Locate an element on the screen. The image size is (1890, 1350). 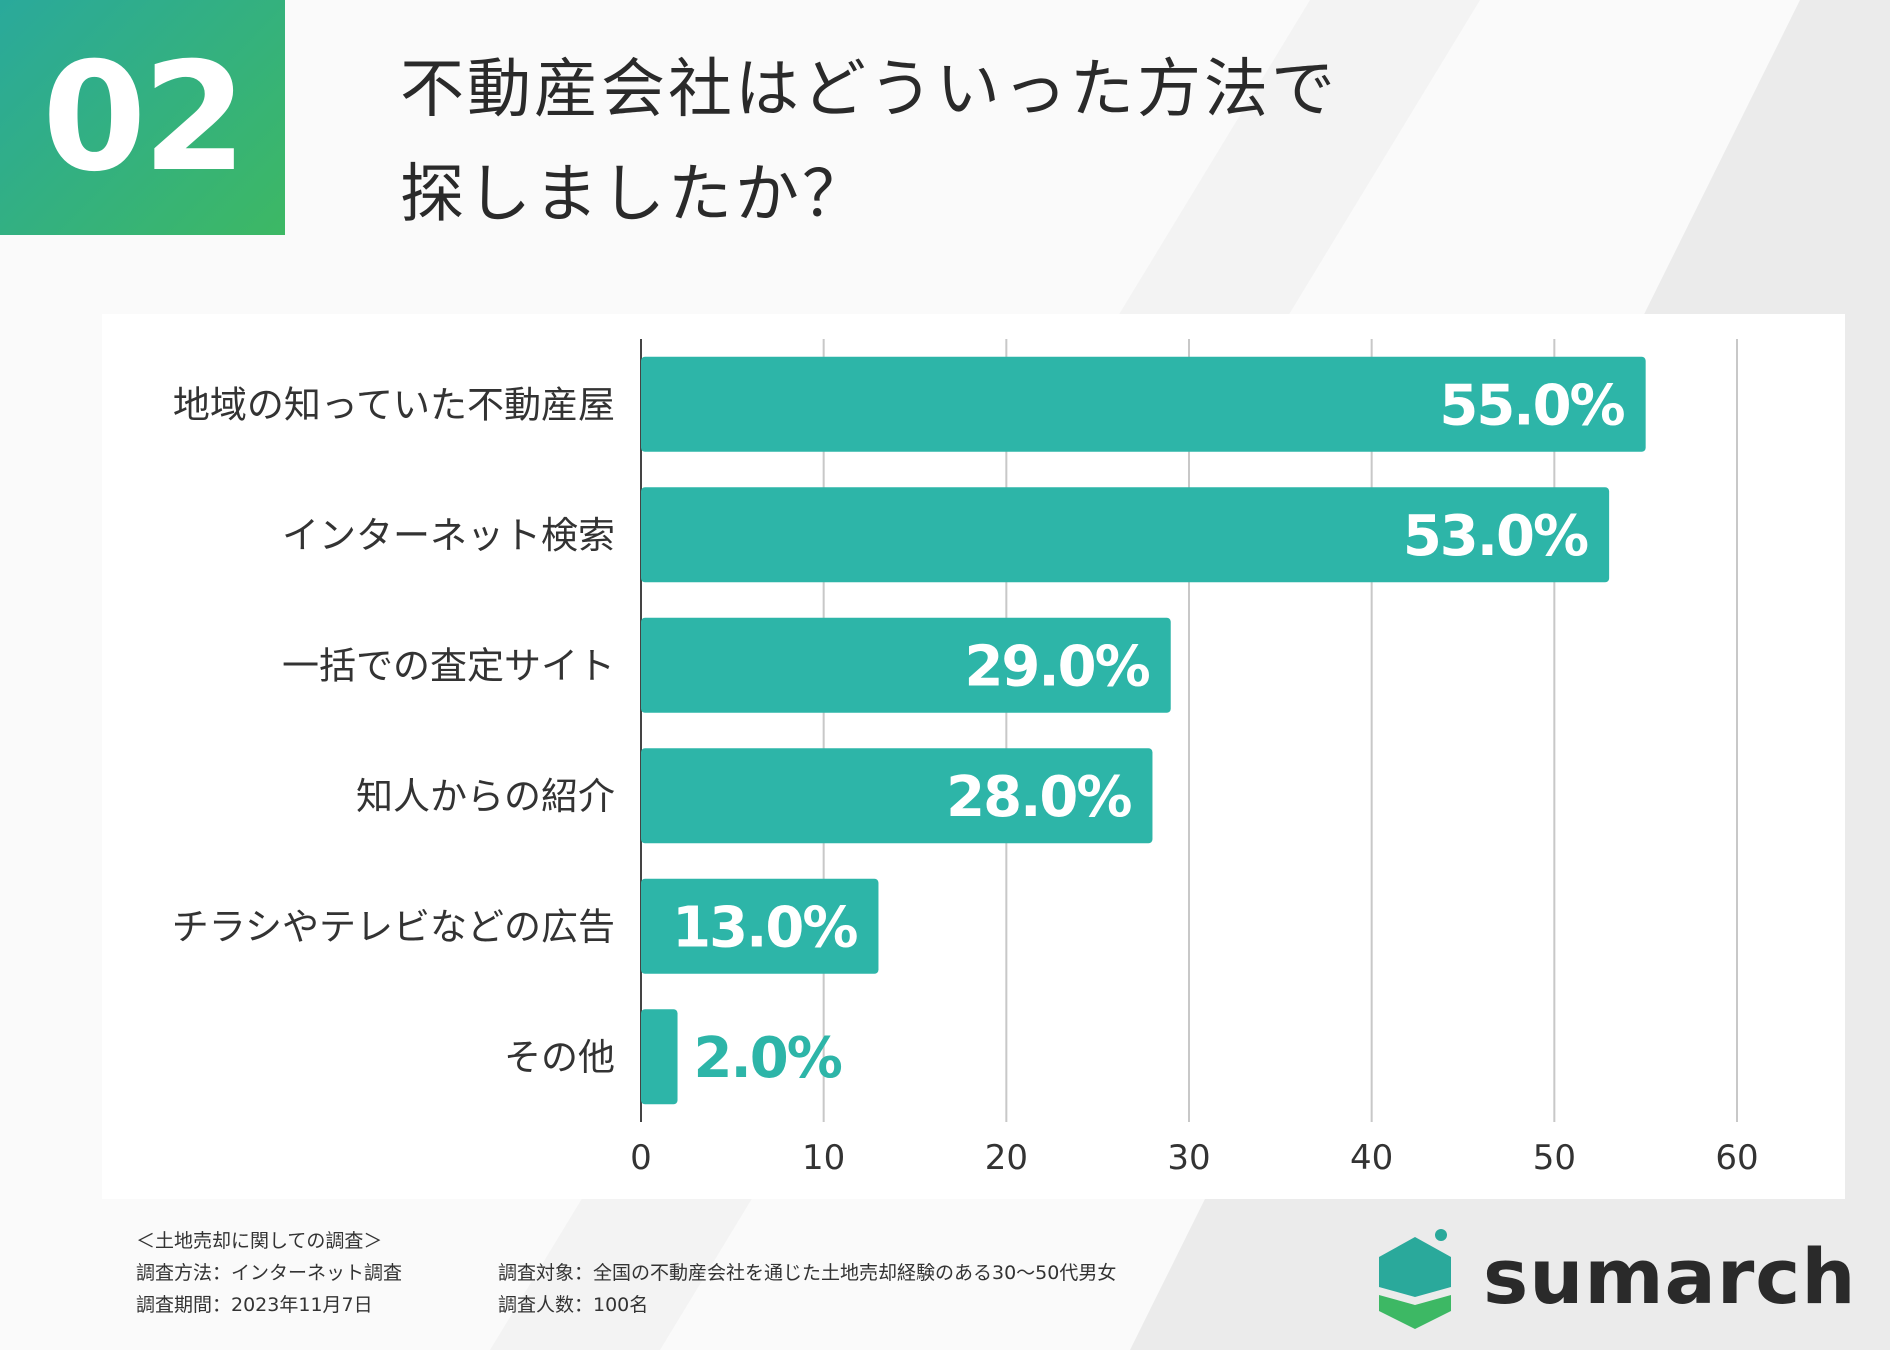
question-number-badge: 02 is located at coordinates (142, 117).